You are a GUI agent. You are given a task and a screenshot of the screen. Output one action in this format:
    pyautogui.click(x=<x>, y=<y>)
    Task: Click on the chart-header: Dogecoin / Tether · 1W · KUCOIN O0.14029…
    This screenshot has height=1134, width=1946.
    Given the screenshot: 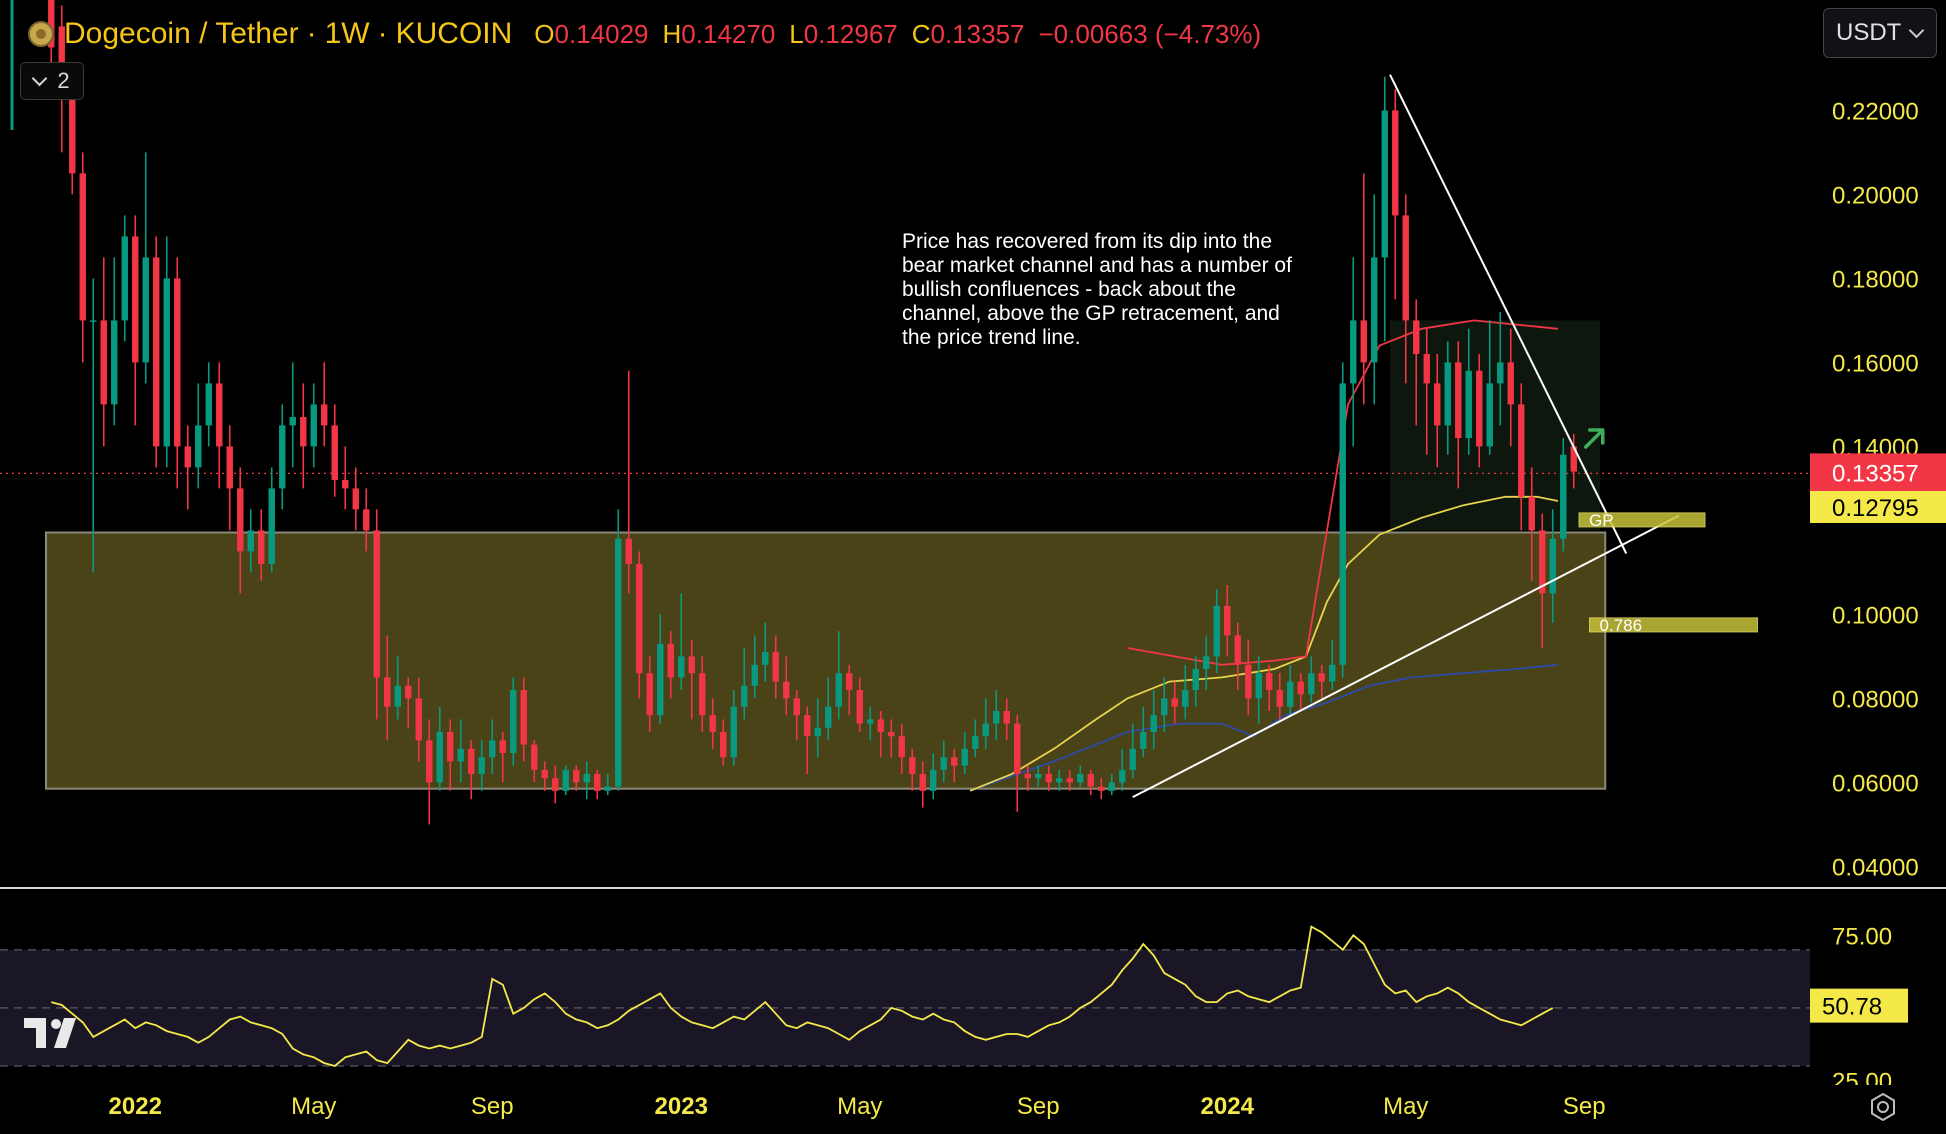 What is the action you would take?
    pyautogui.click(x=644, y=34)
    